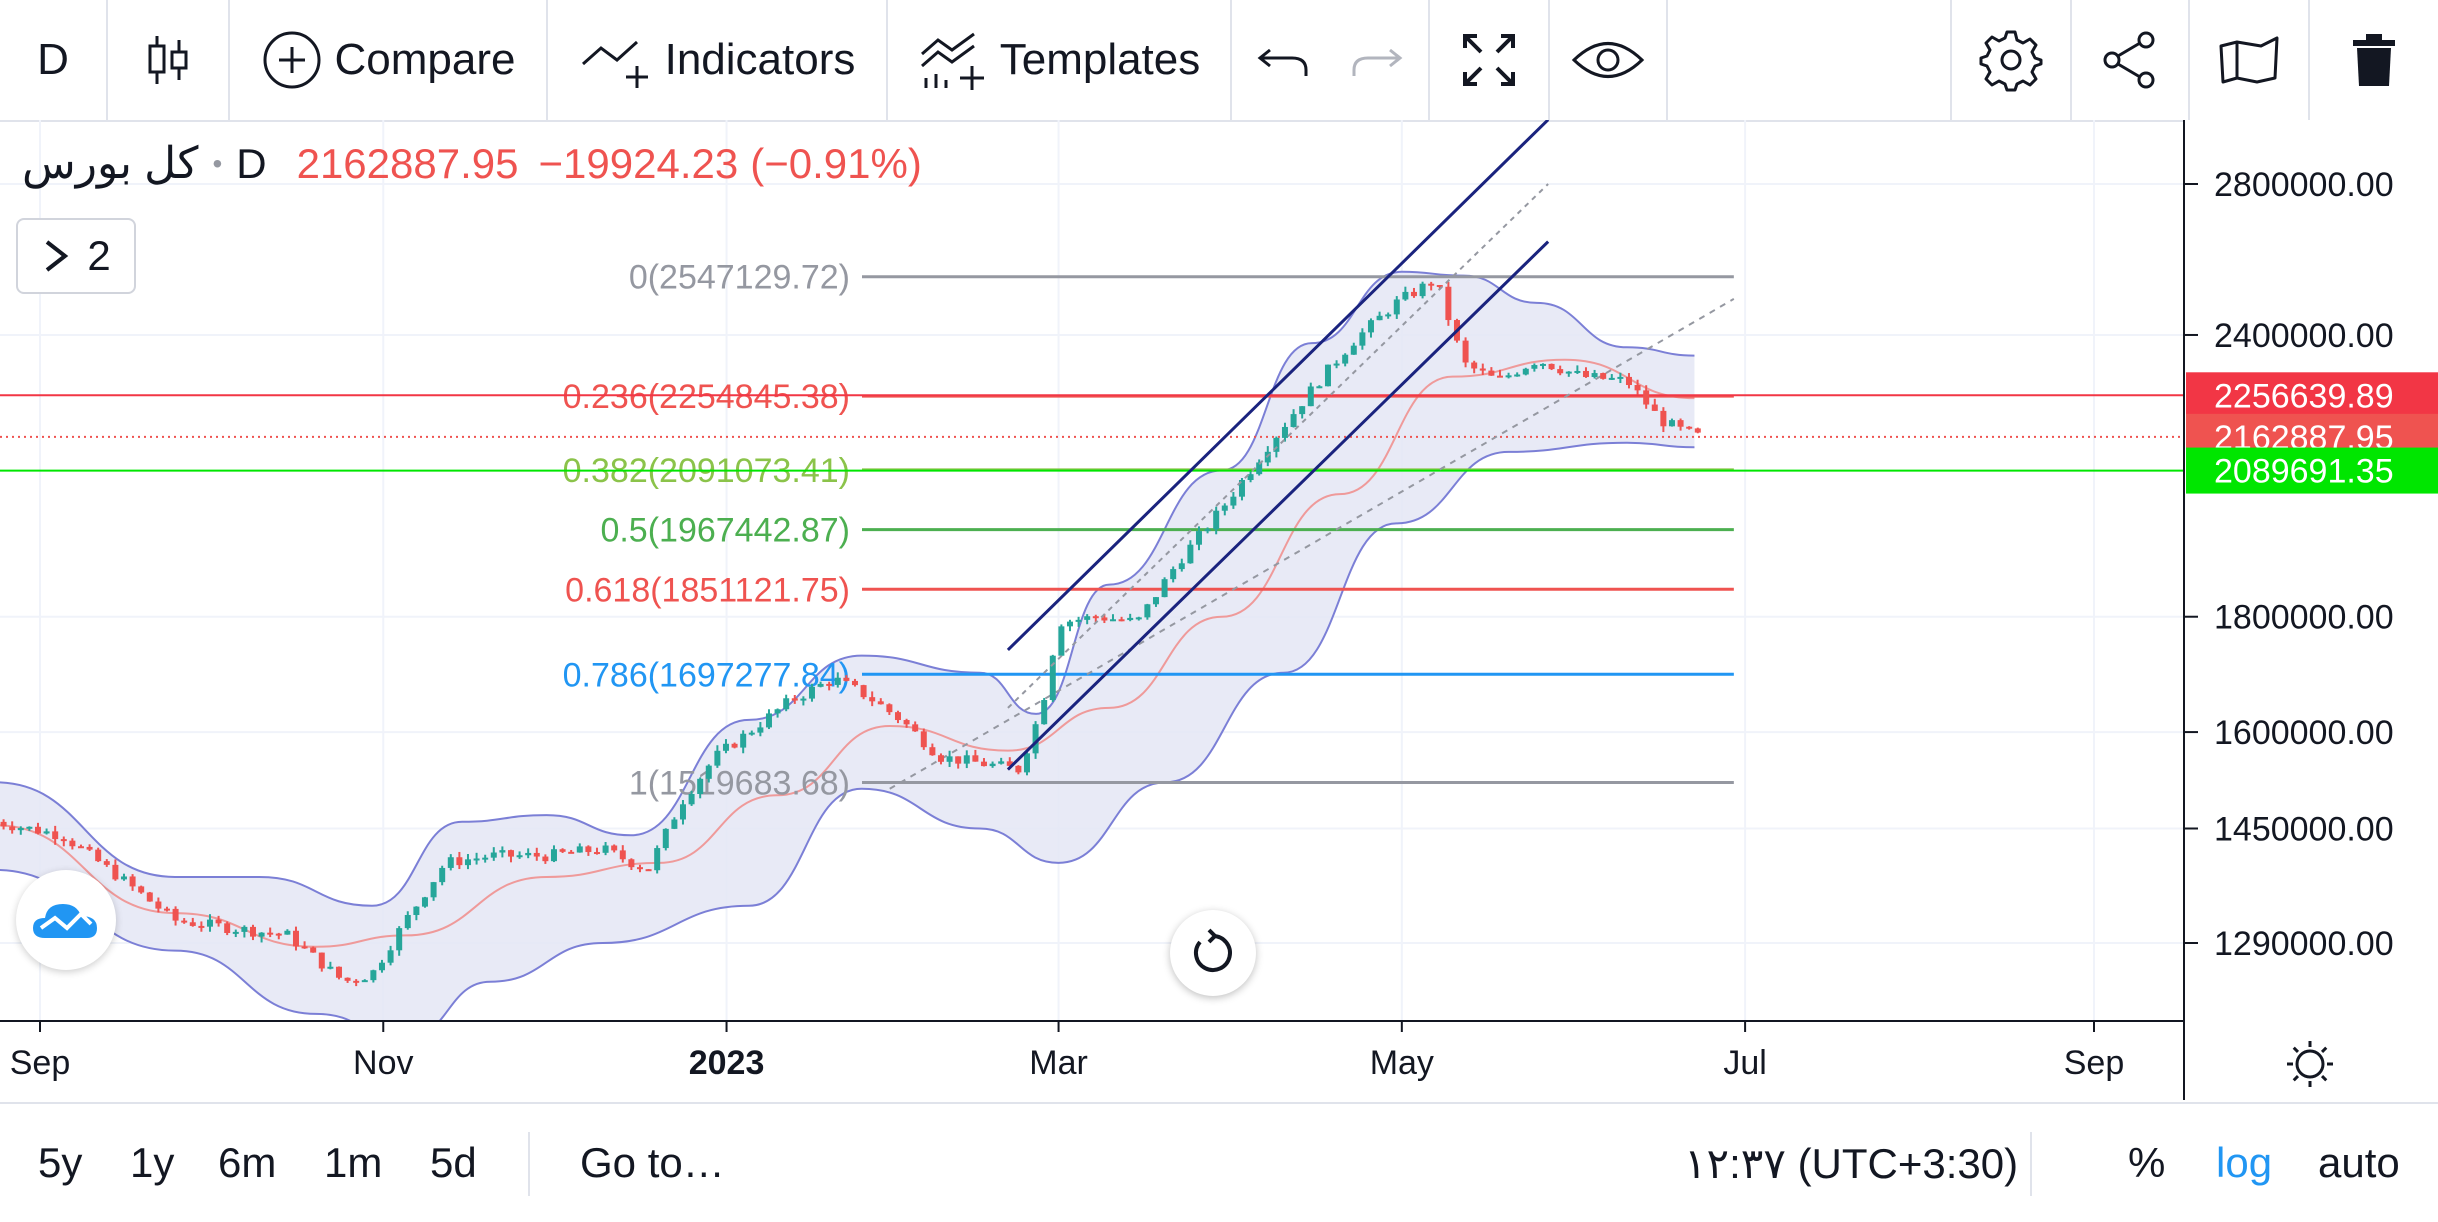 The height and width of the screenshot is (1222, 2438). Describe the element at coordinates (725, 531) in the screenshot. I see `fib-level-label: 0.5(1967442.87)` at that location.